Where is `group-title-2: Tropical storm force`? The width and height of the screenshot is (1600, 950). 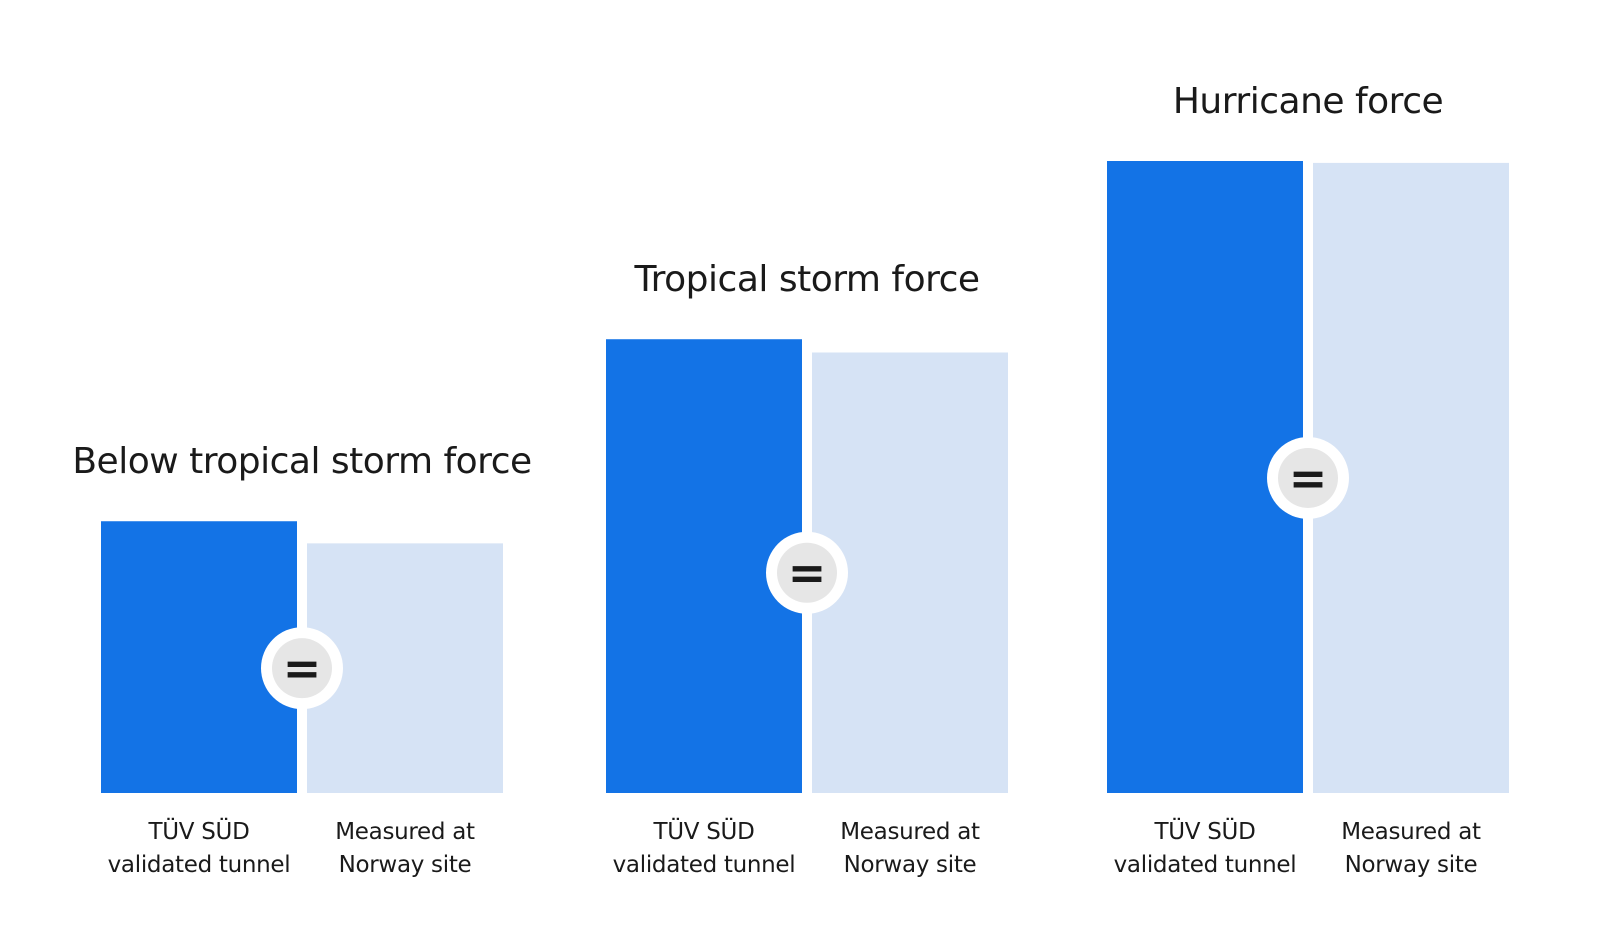 group-title-2: Tropical storm force is located at coordinates (806, 279).